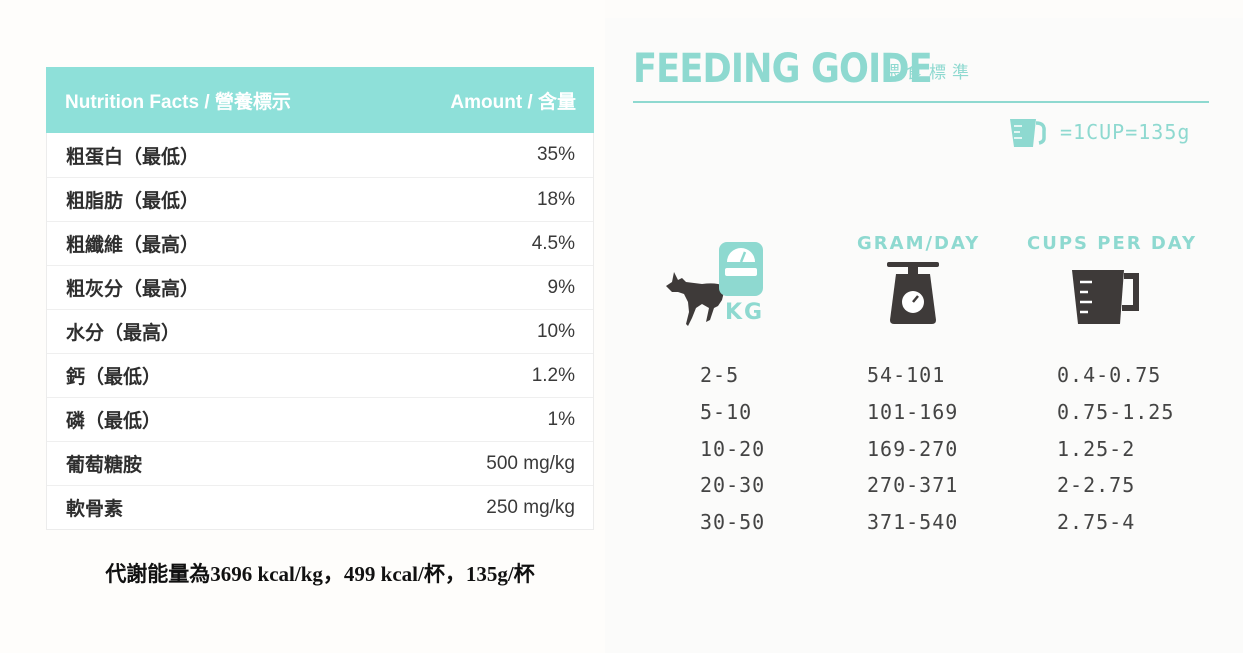 This screenshot has width=1243, height=653. I want to click on gram-range: 371-540, so click(913, 522).